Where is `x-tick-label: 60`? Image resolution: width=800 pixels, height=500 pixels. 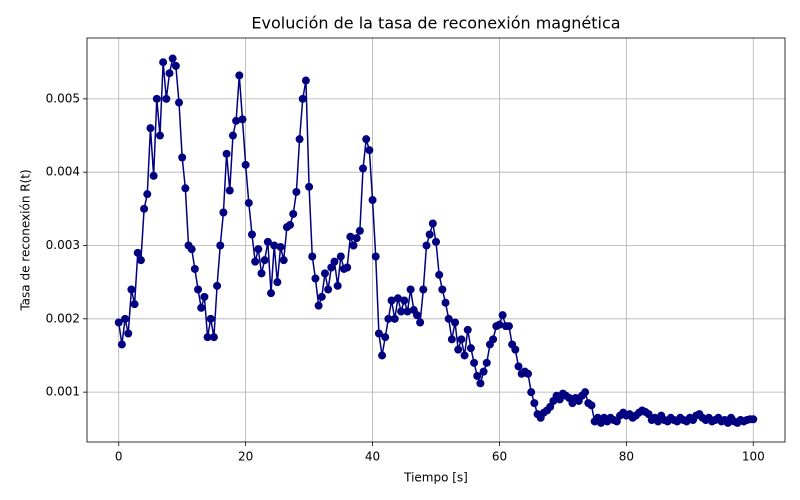 x-tick-label: 60 is located at coordinates (499, 457).